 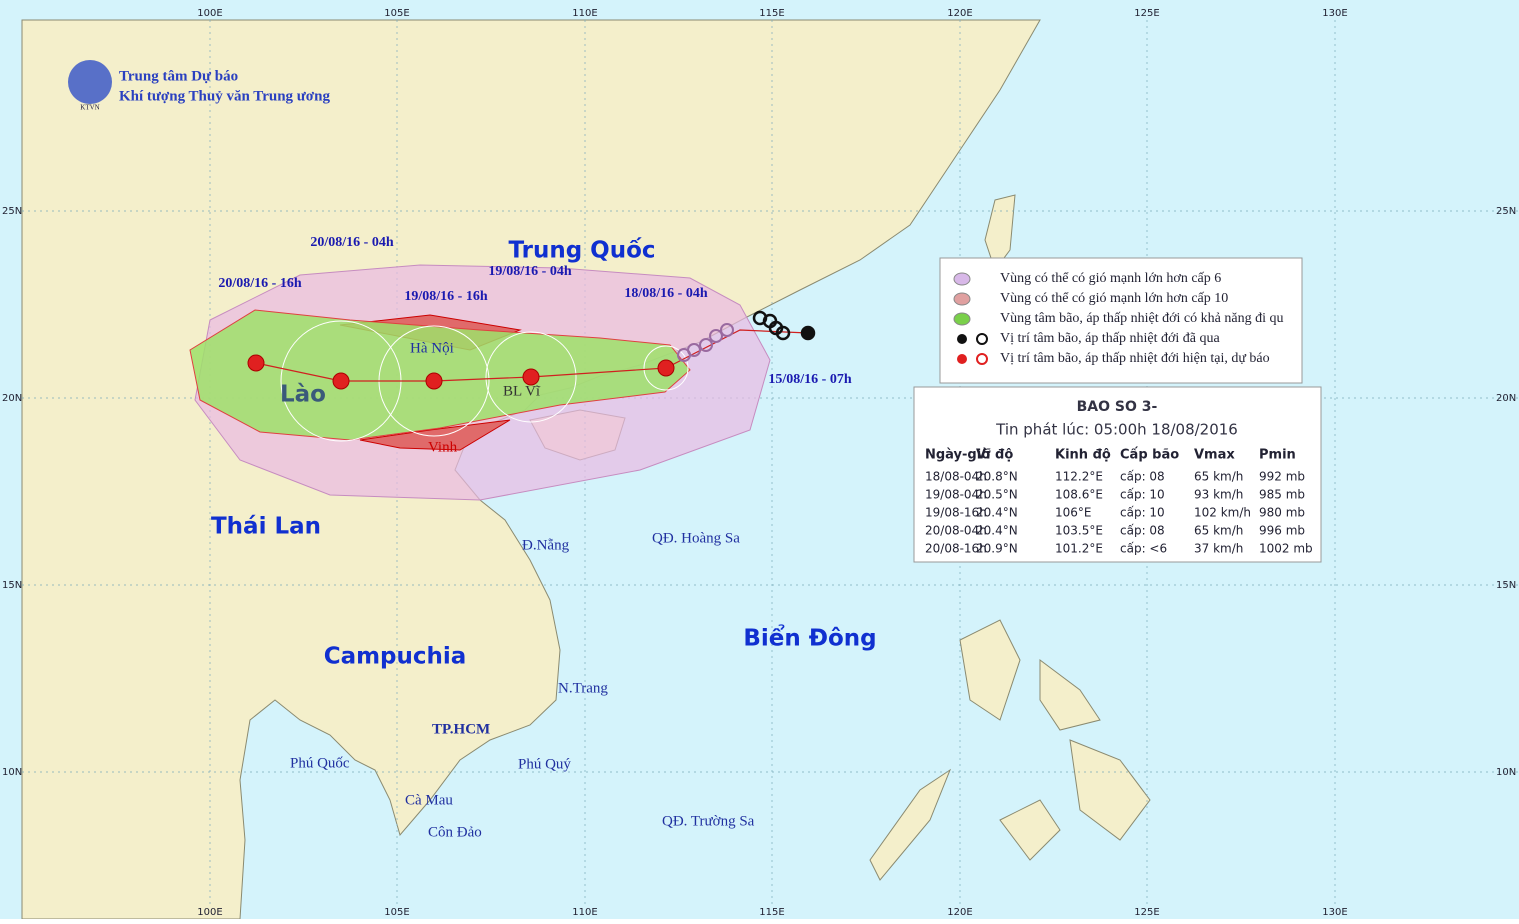 What do you see at coordinates (1114, 298) in the screenshot?
I see `legend-entry: Vùng có thể có gió mạnh lớn hơn cấp 10` at bounding box center [1114, 298].